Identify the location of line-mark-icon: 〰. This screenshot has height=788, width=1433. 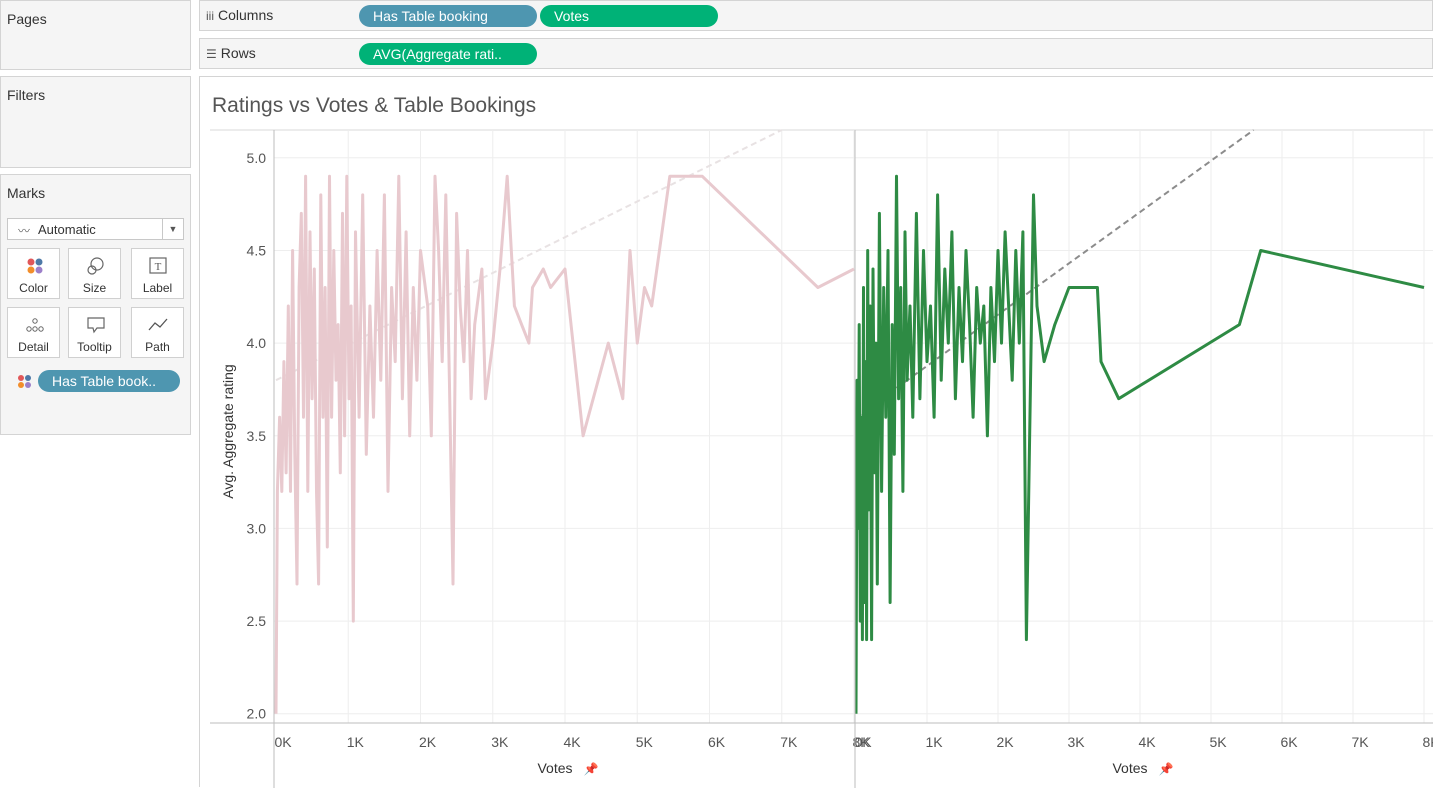
(24, 231).